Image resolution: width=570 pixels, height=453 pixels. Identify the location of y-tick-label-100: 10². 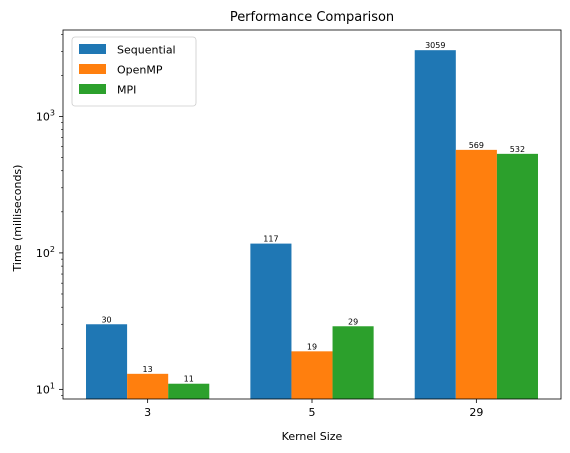
(45, 252).